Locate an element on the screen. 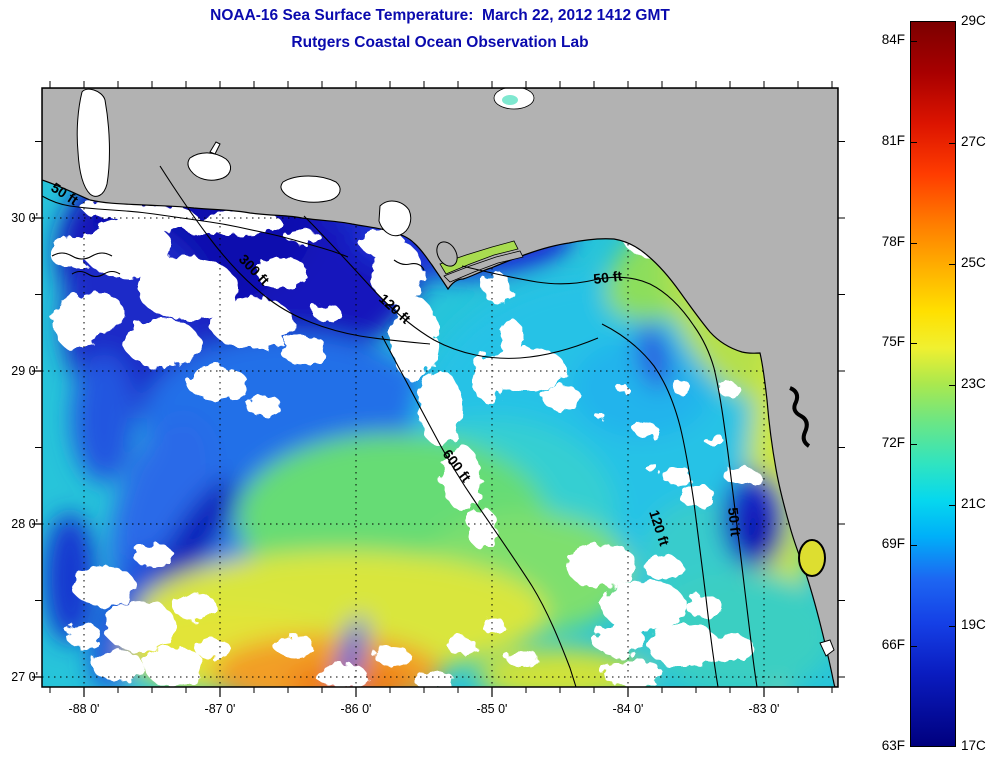 The width and height of the screenshot is (992, 770). colorbar-label-fahrenheit: 66F is located at coordinates (893, 644).